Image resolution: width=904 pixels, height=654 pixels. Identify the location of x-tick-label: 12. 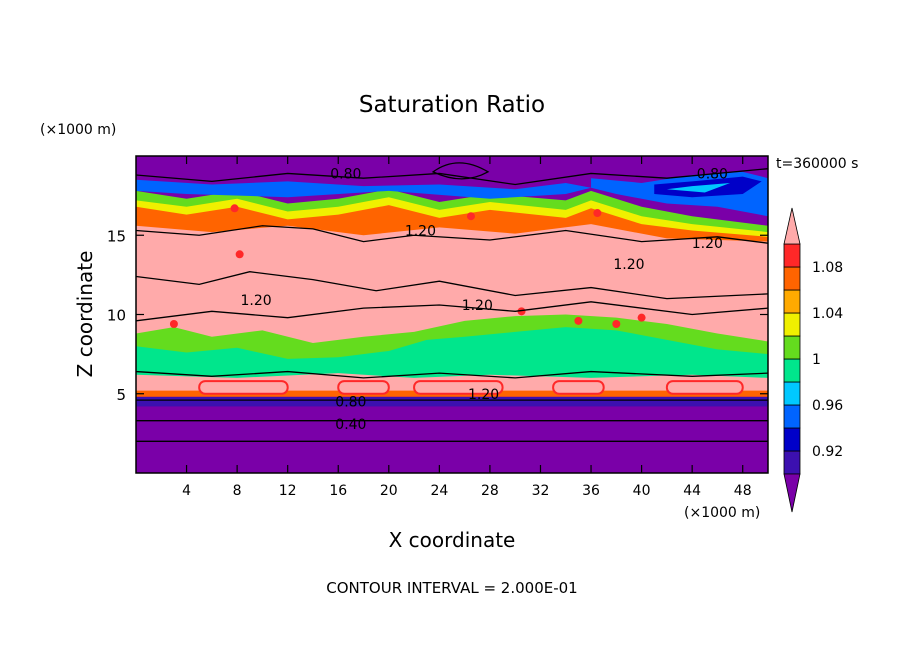
(288, 491).